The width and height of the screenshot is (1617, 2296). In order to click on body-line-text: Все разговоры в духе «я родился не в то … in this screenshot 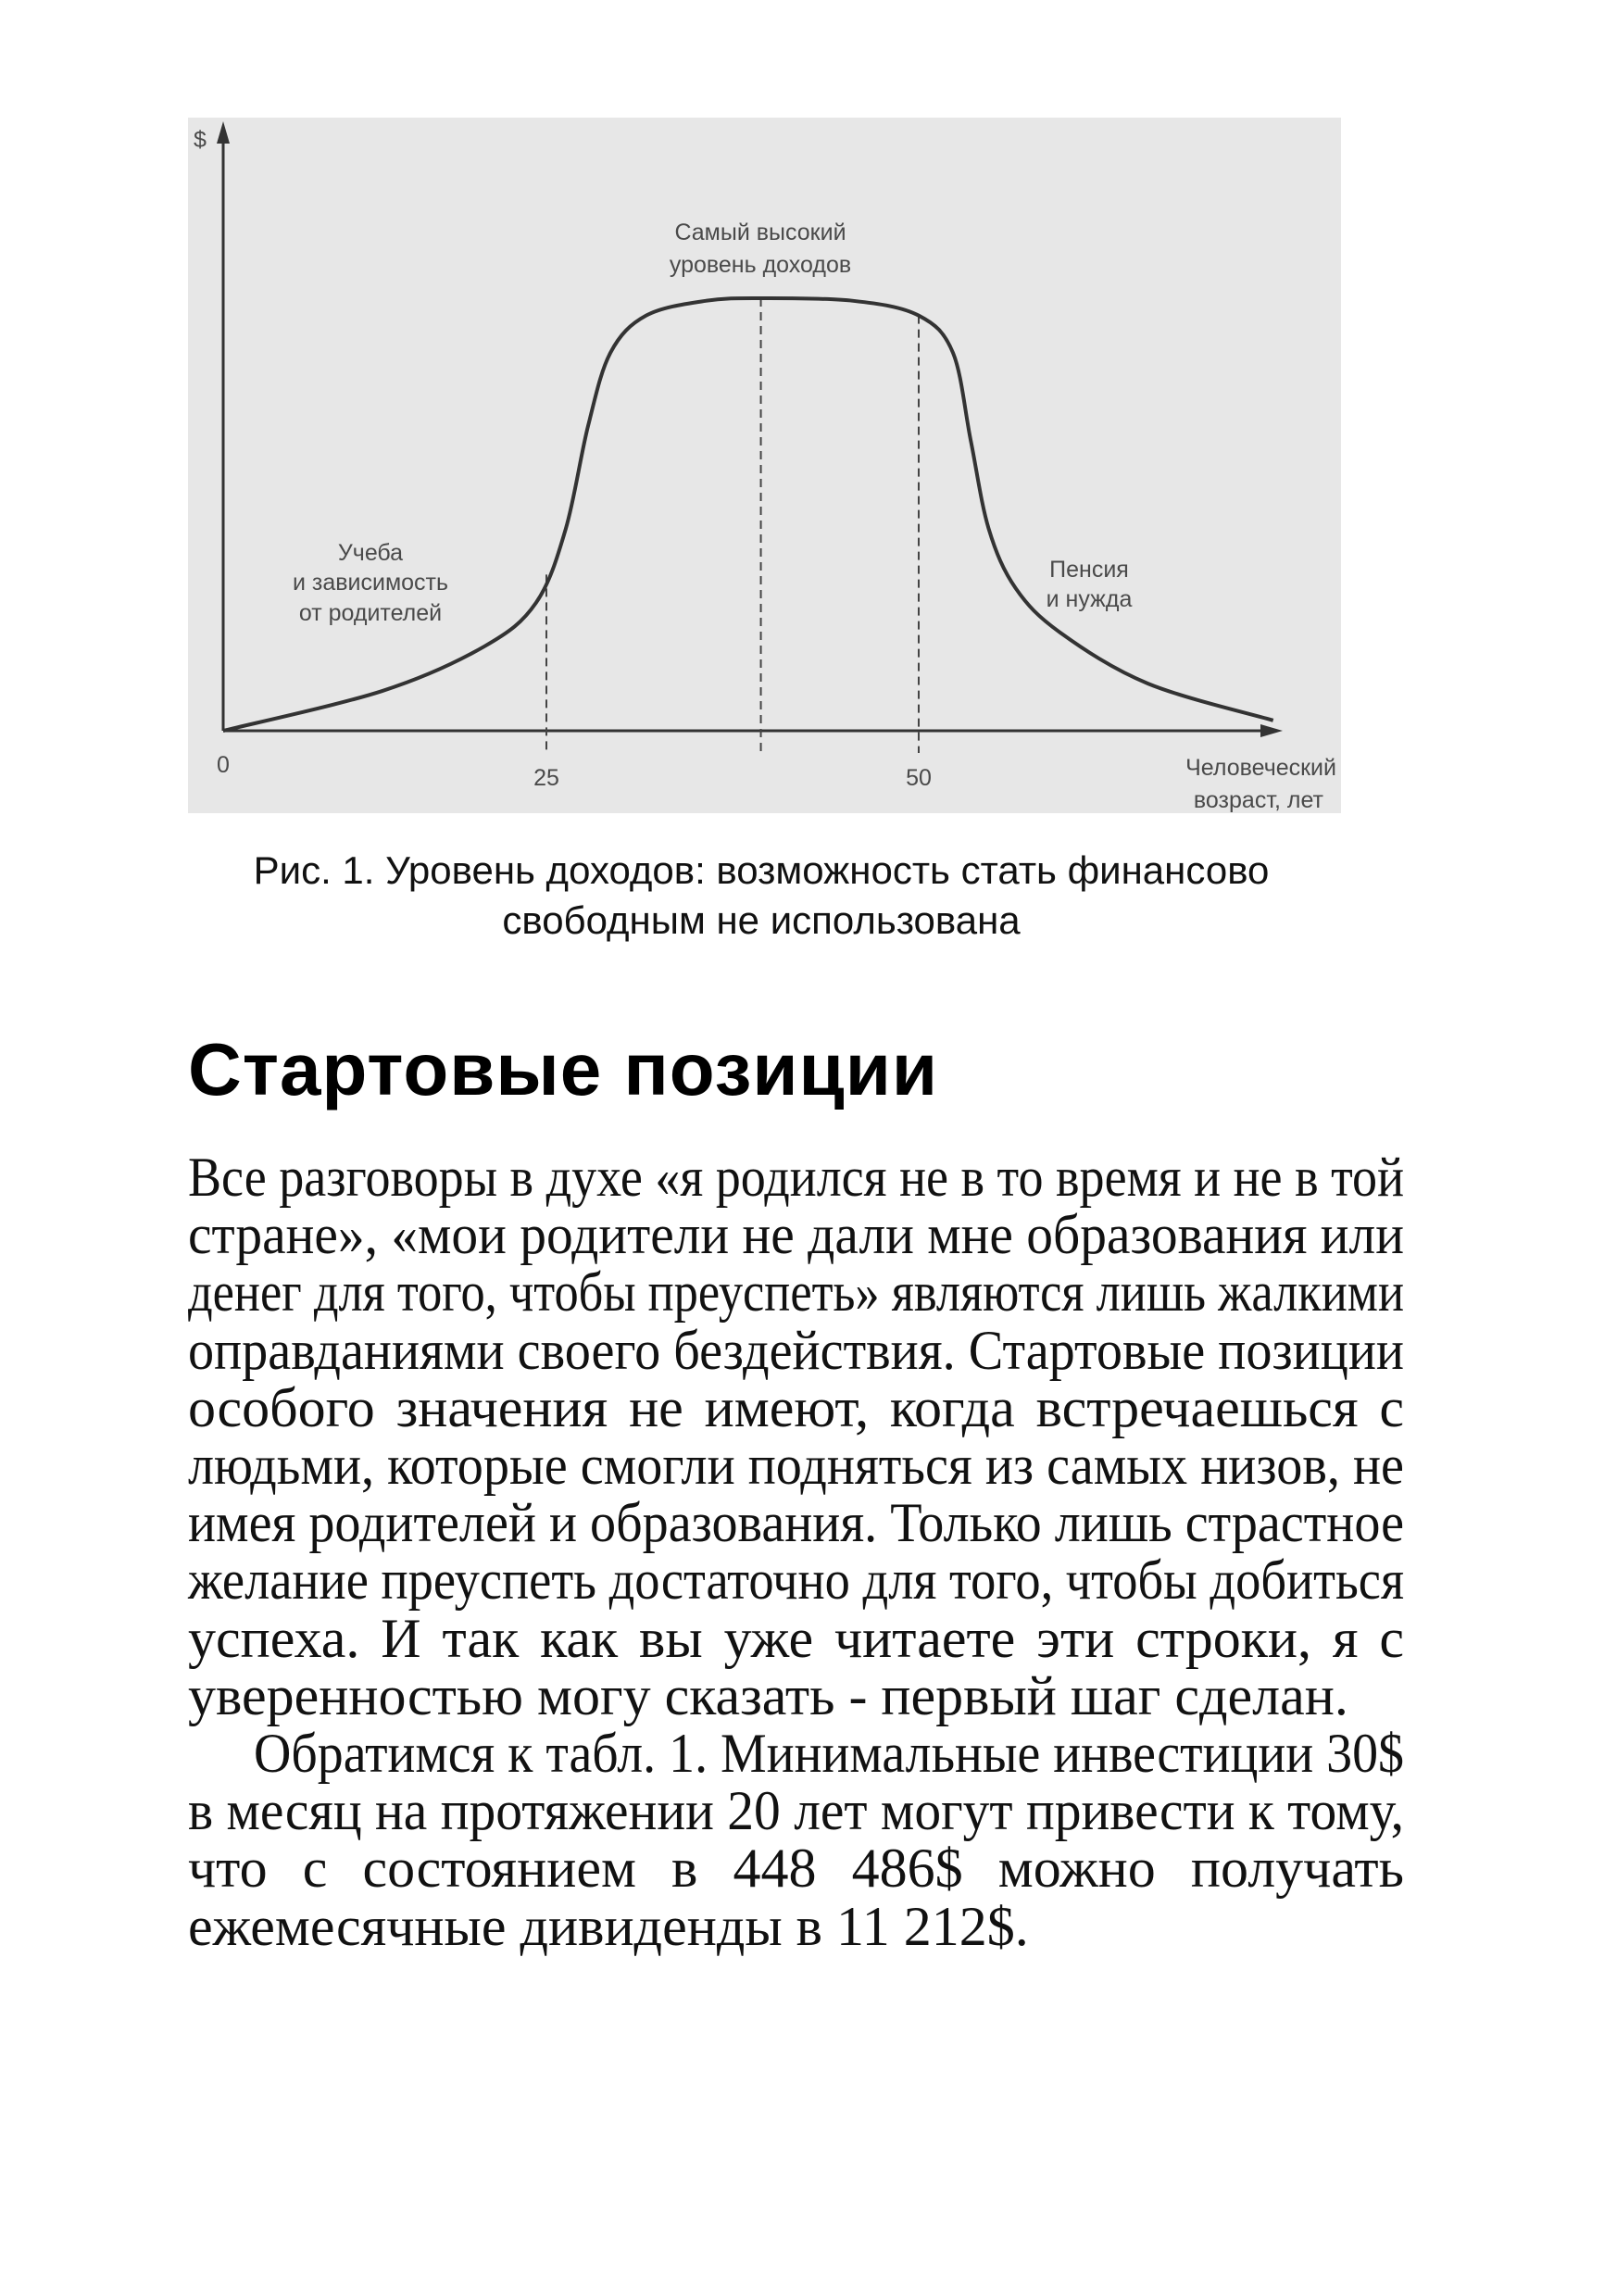, I will do `click(796, 1177)`.